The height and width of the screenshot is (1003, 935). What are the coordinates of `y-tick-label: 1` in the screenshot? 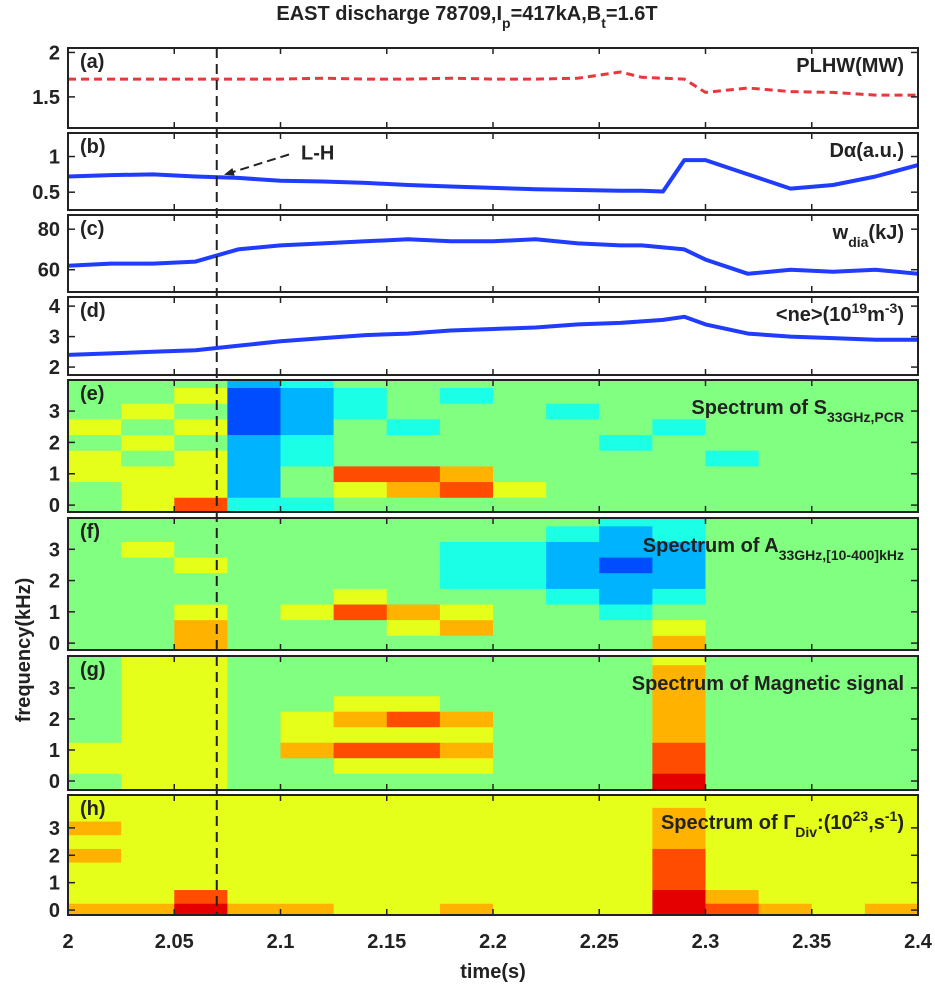 It's located at (54, 158).